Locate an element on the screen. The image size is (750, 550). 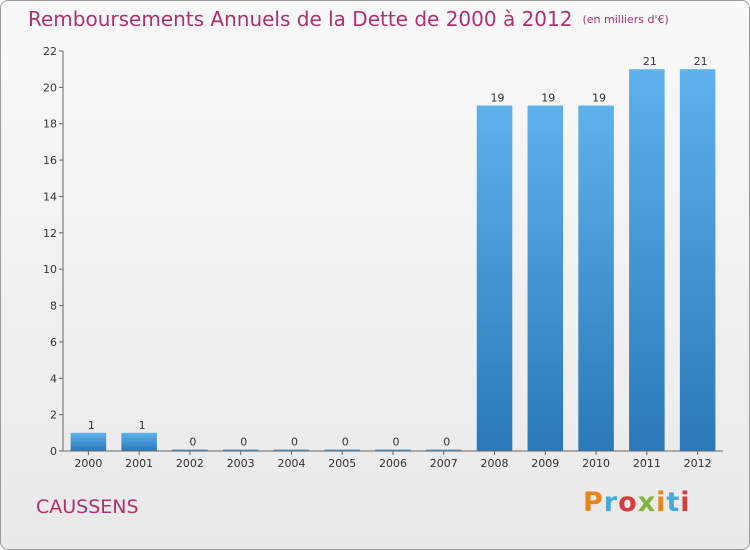
chart-unit: (en milliers d'€) is located at coordinates (625, 19).